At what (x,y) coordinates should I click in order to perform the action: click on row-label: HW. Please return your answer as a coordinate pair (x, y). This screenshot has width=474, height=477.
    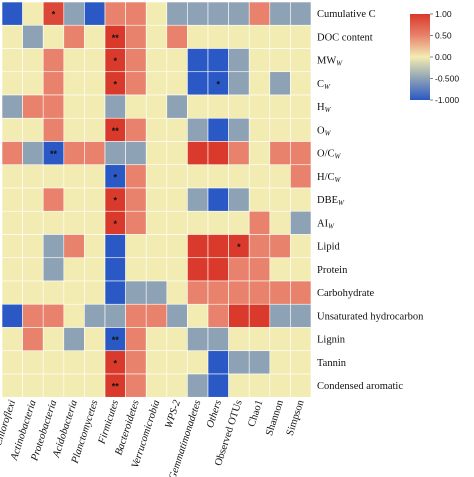
    Looking at the image, I should click on (324, 108).